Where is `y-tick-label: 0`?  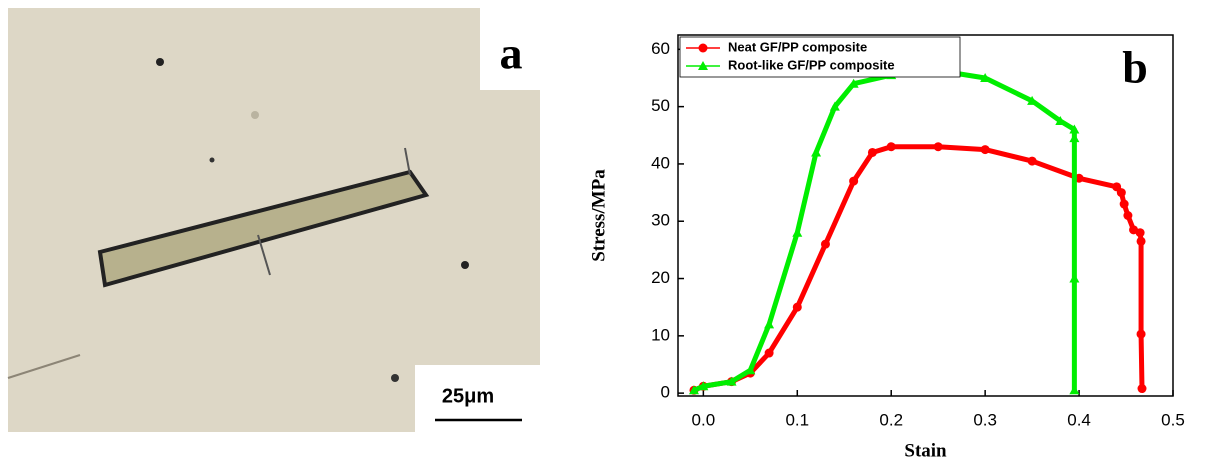
y-tick-label: 0 is located at coordinates (665, 392).